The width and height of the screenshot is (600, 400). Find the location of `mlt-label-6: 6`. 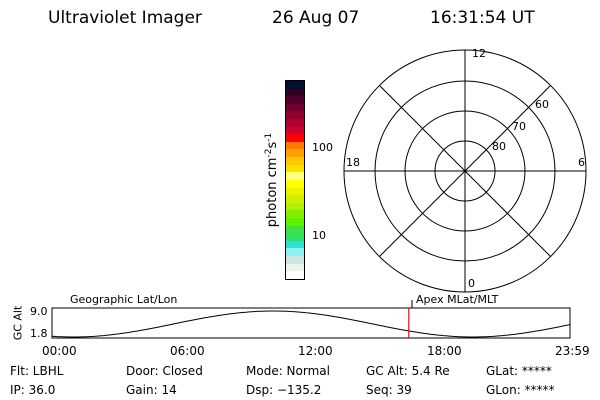

mlt-label-6: 6 is located at coordinates (581, 162).